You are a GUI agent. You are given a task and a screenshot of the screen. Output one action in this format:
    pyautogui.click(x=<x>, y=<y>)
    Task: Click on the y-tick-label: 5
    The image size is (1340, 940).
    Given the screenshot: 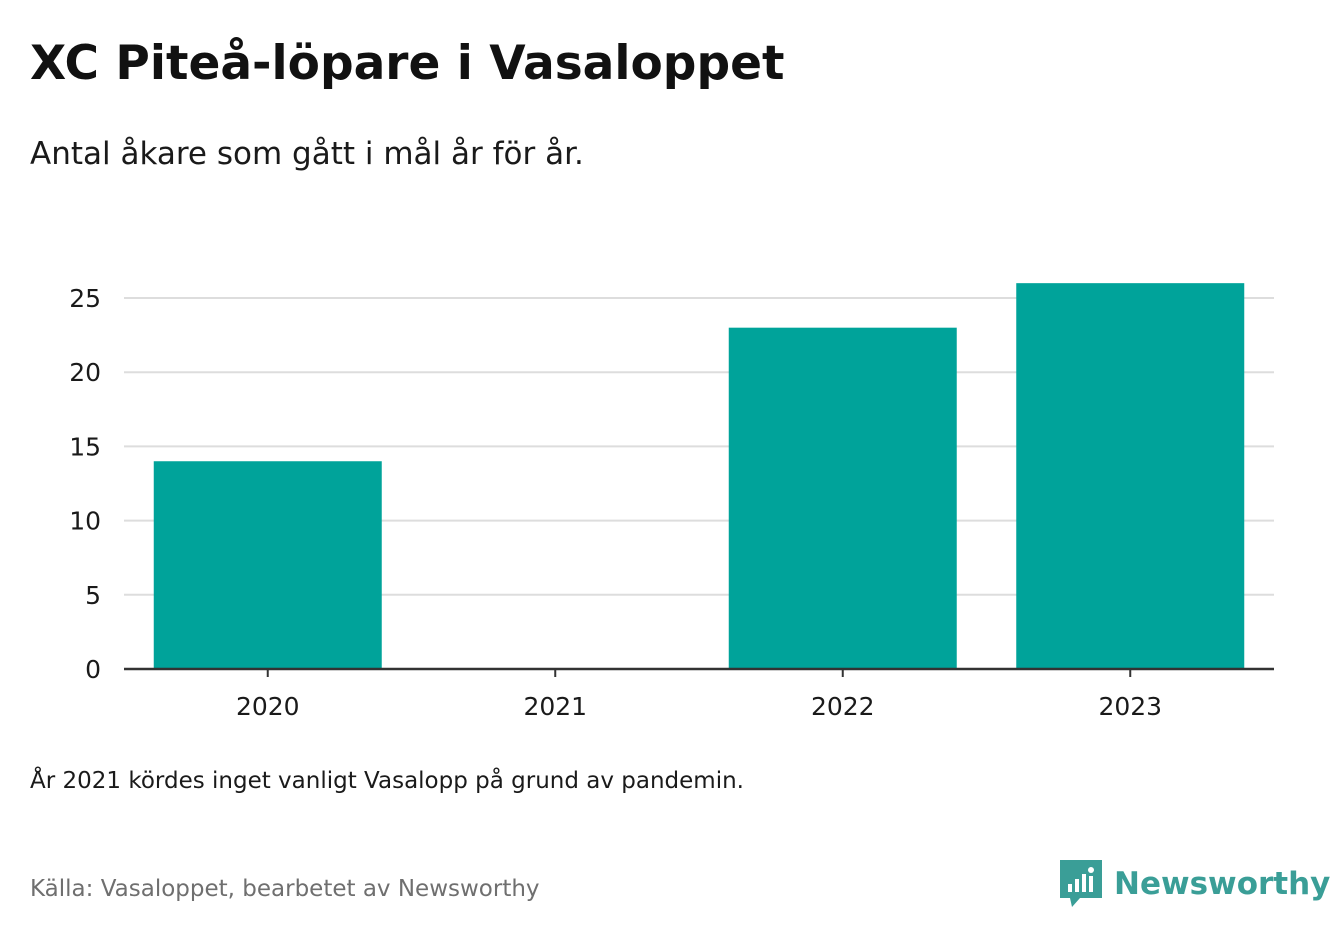 What is the action you would take?
    pyautogui.click(x=93, y=595)
    